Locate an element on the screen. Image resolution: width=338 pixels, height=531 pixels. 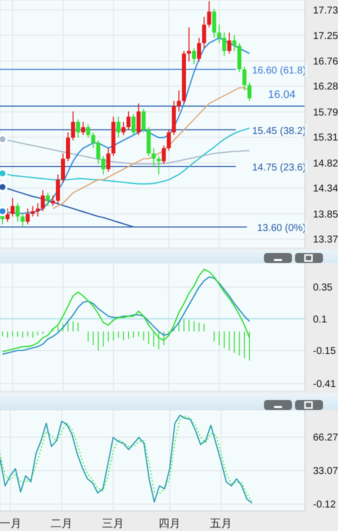
y-tick-label: 16.28 is located at coordinates (325, 87).